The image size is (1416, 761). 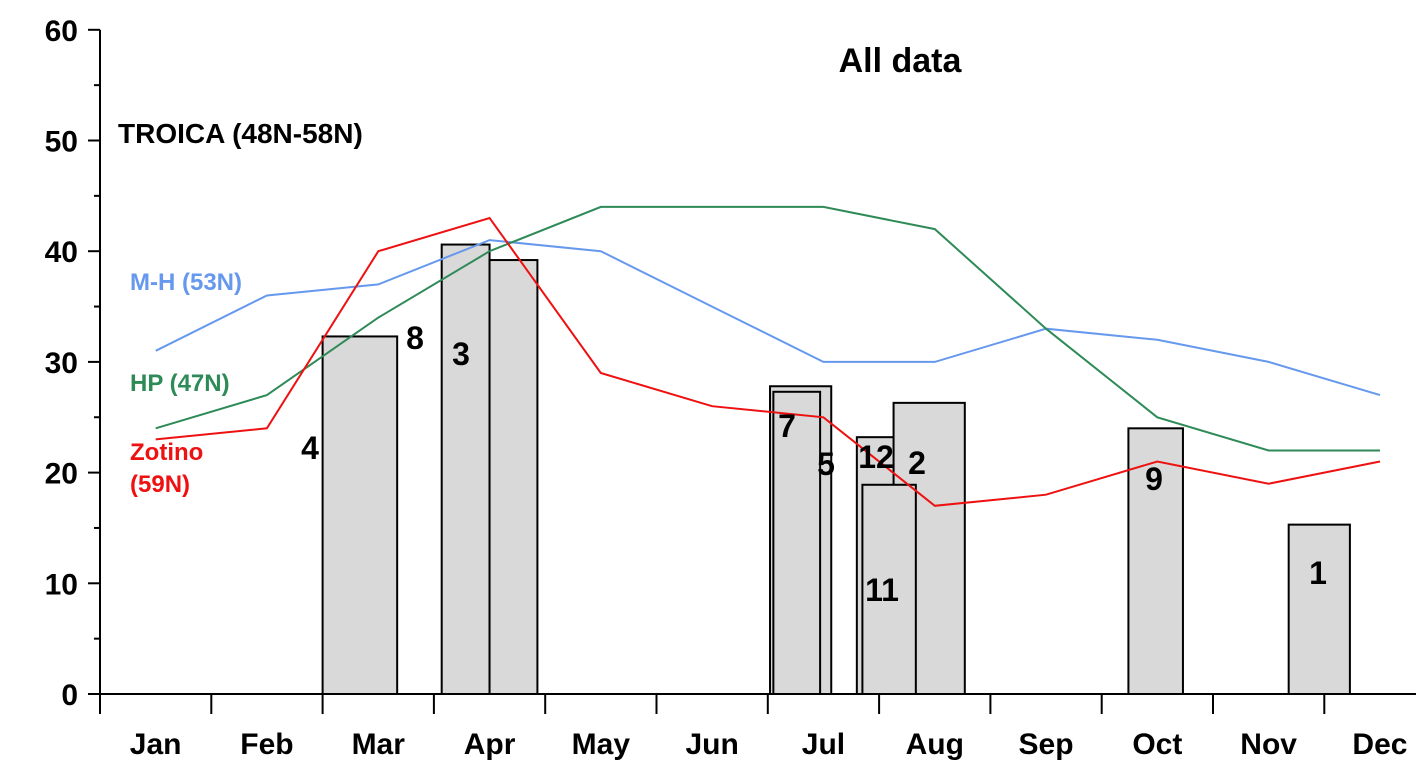 What do you see at coordinates (826, 464) in the screenshot?
I see `bar-label-5: 5` at bounding box center [826, 464].